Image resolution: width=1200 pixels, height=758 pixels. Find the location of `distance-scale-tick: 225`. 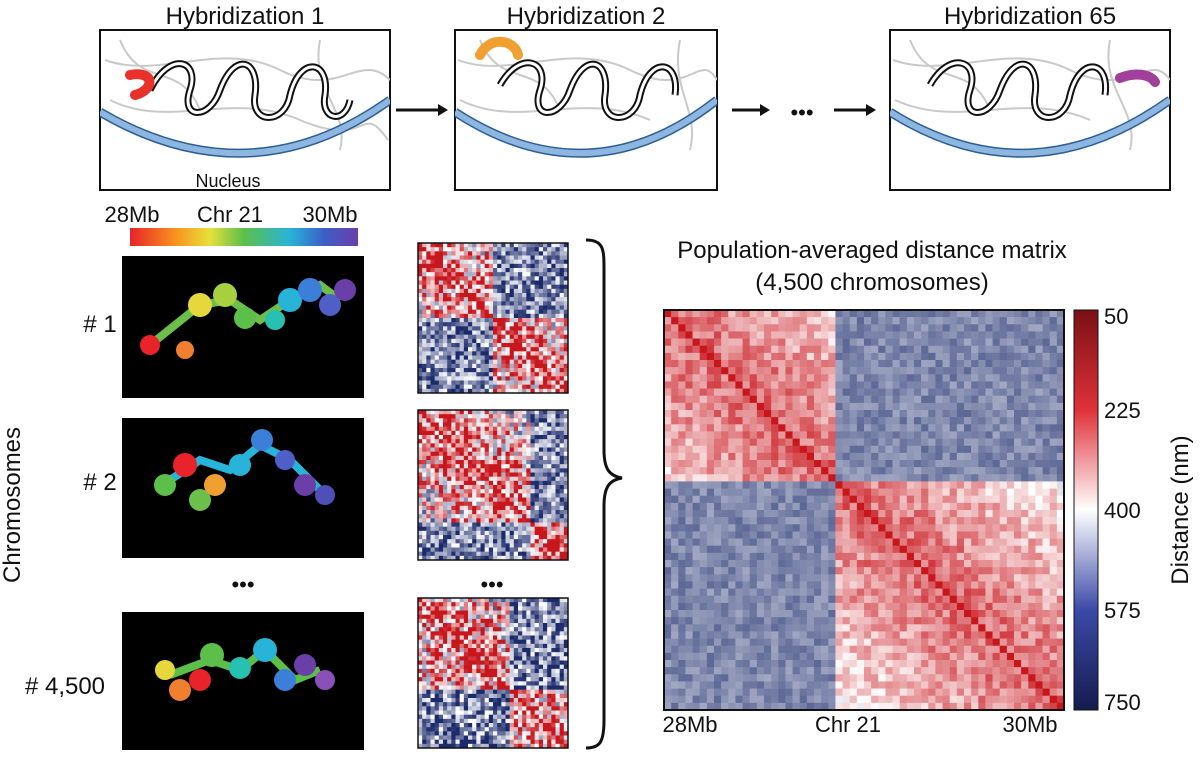

distance-scale-tick: 225 is located at coordinates (1122, 410).